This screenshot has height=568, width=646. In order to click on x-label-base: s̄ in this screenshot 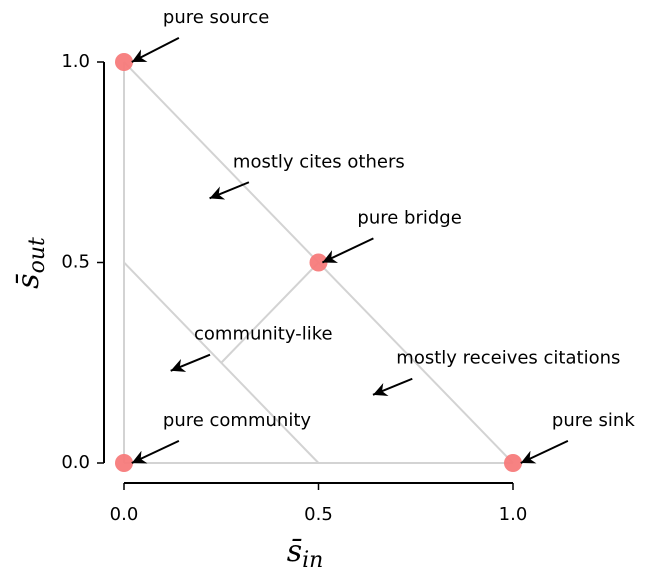, I will do `click(294, 551)`.